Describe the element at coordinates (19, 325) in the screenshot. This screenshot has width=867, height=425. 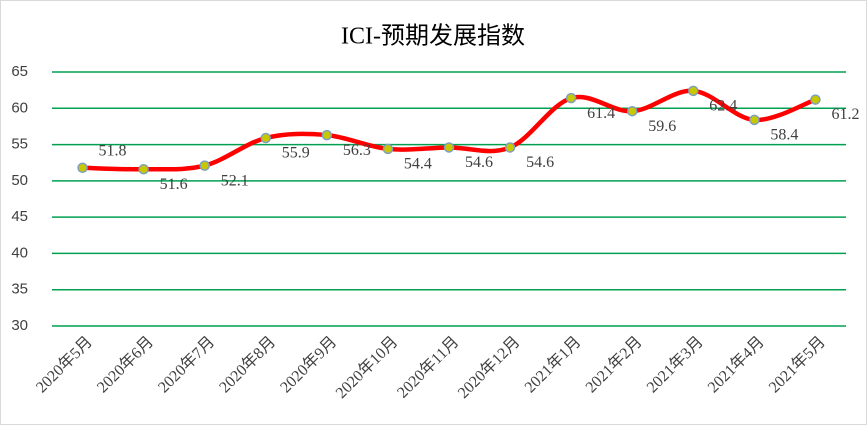
I see `y-tick-label: 30` at that location.